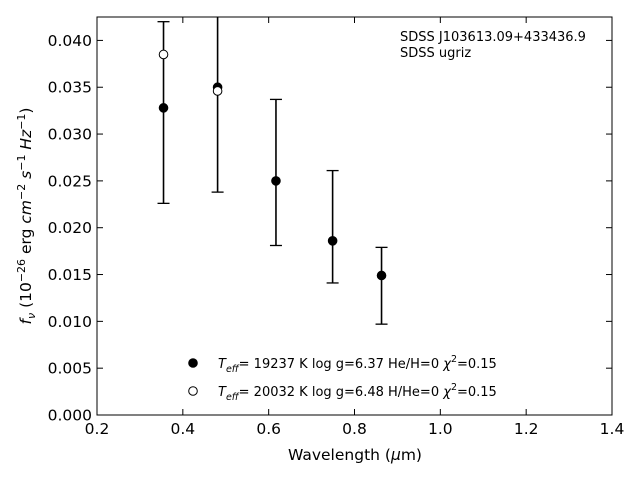  Describe the element at coordinates (70, 181) in the screenshot. I see `y-tick-label: 0.025` at that location.